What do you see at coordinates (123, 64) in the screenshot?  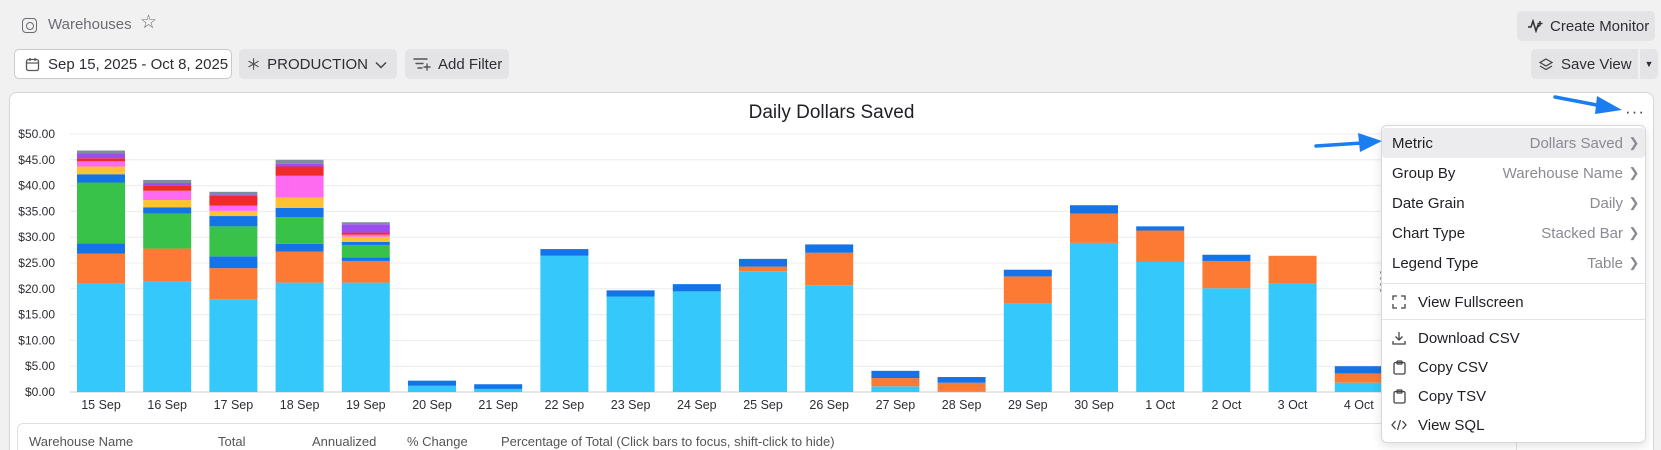 I see `date-range-picker: Sep 15, 2025 - Oct 8, 2025` at bounding box center [123, 64].